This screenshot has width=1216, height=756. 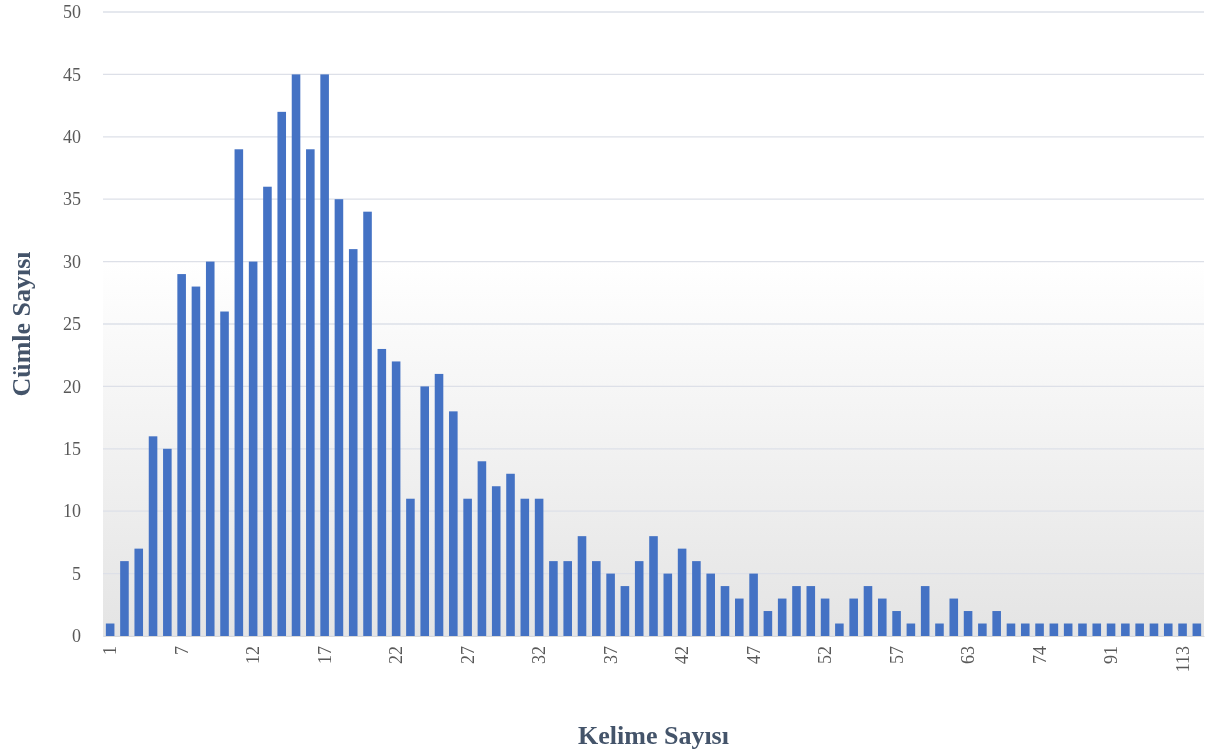 What do you see at coordinates (1182, 659) in the screenshot?
I see `x-tick-label: 113` at bounding box center [1182, 659].